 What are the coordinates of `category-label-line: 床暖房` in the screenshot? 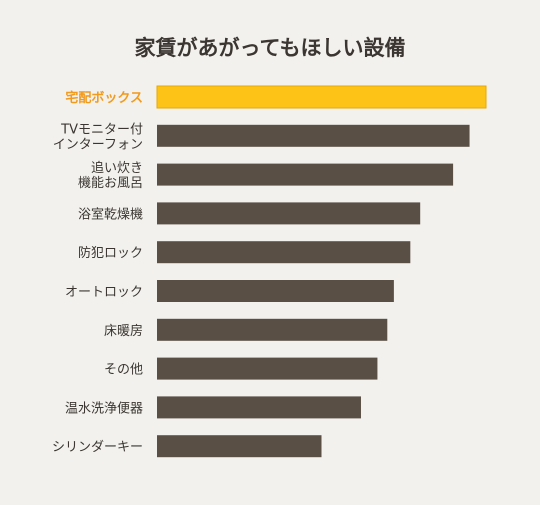 It's located at (123, 331).